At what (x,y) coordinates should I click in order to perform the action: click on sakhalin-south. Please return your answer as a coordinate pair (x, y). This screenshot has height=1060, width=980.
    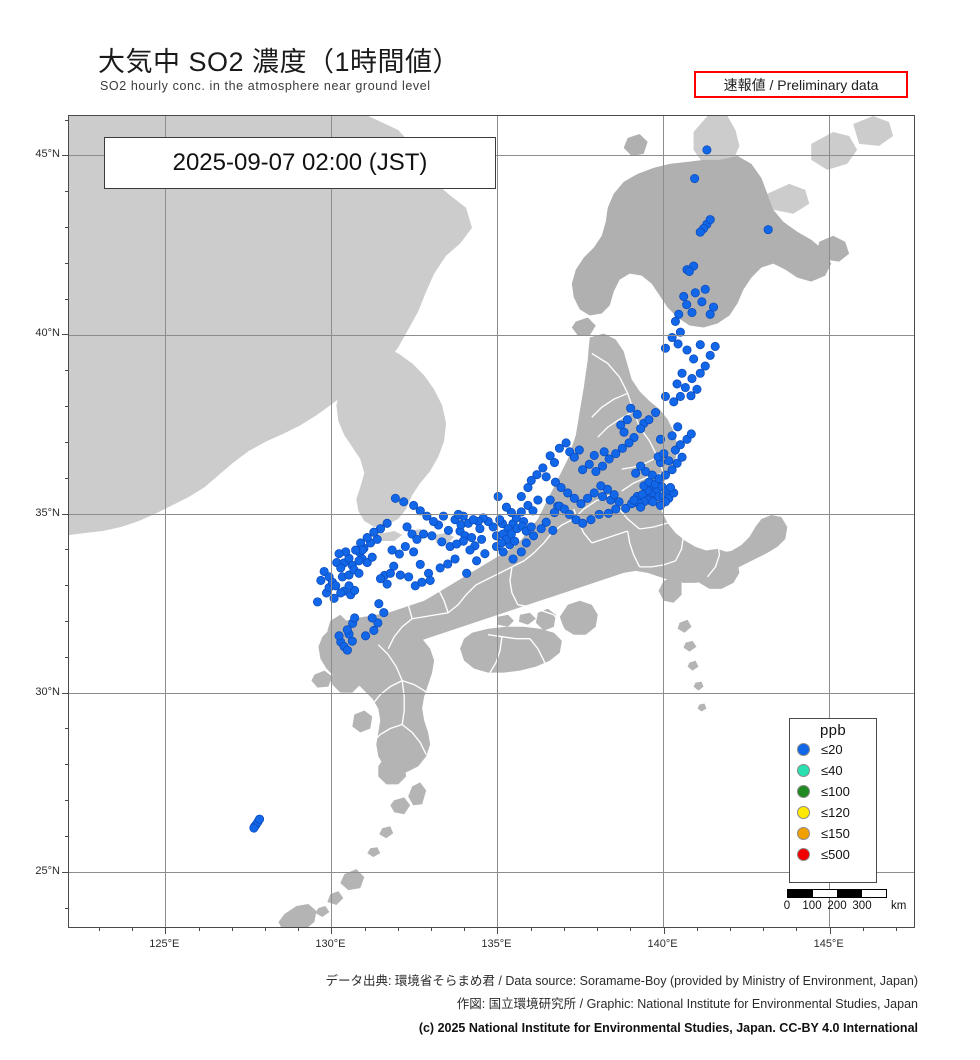
    Looking at the image, I should click on (716, 142).